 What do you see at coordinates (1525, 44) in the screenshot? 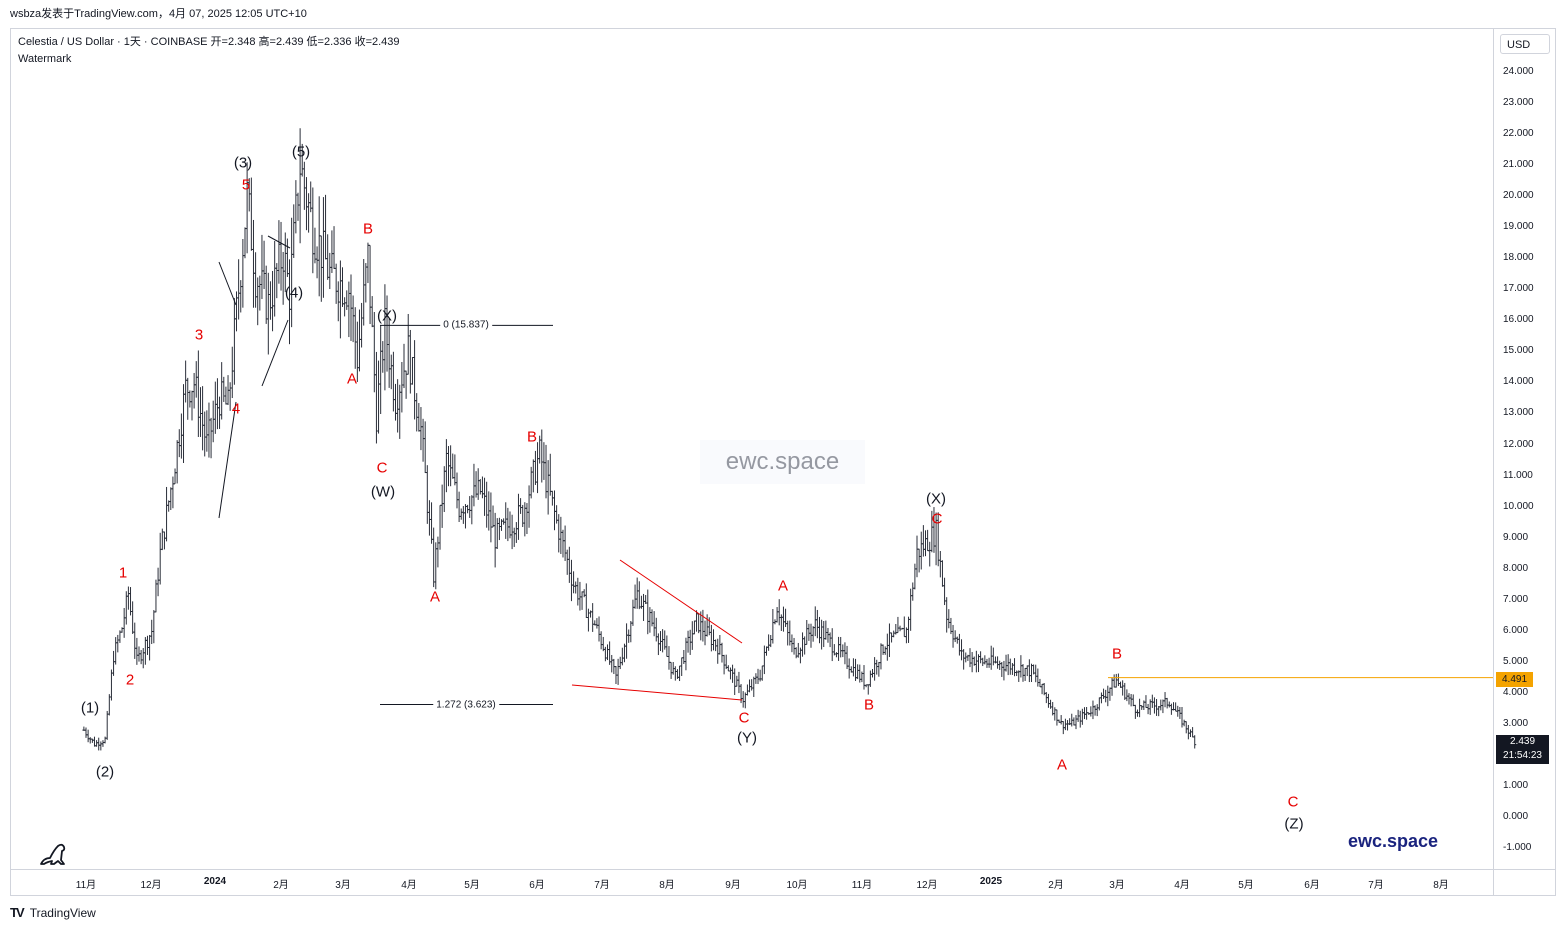
I see `currency-selector: USD` at bounding box center [1525, 44].